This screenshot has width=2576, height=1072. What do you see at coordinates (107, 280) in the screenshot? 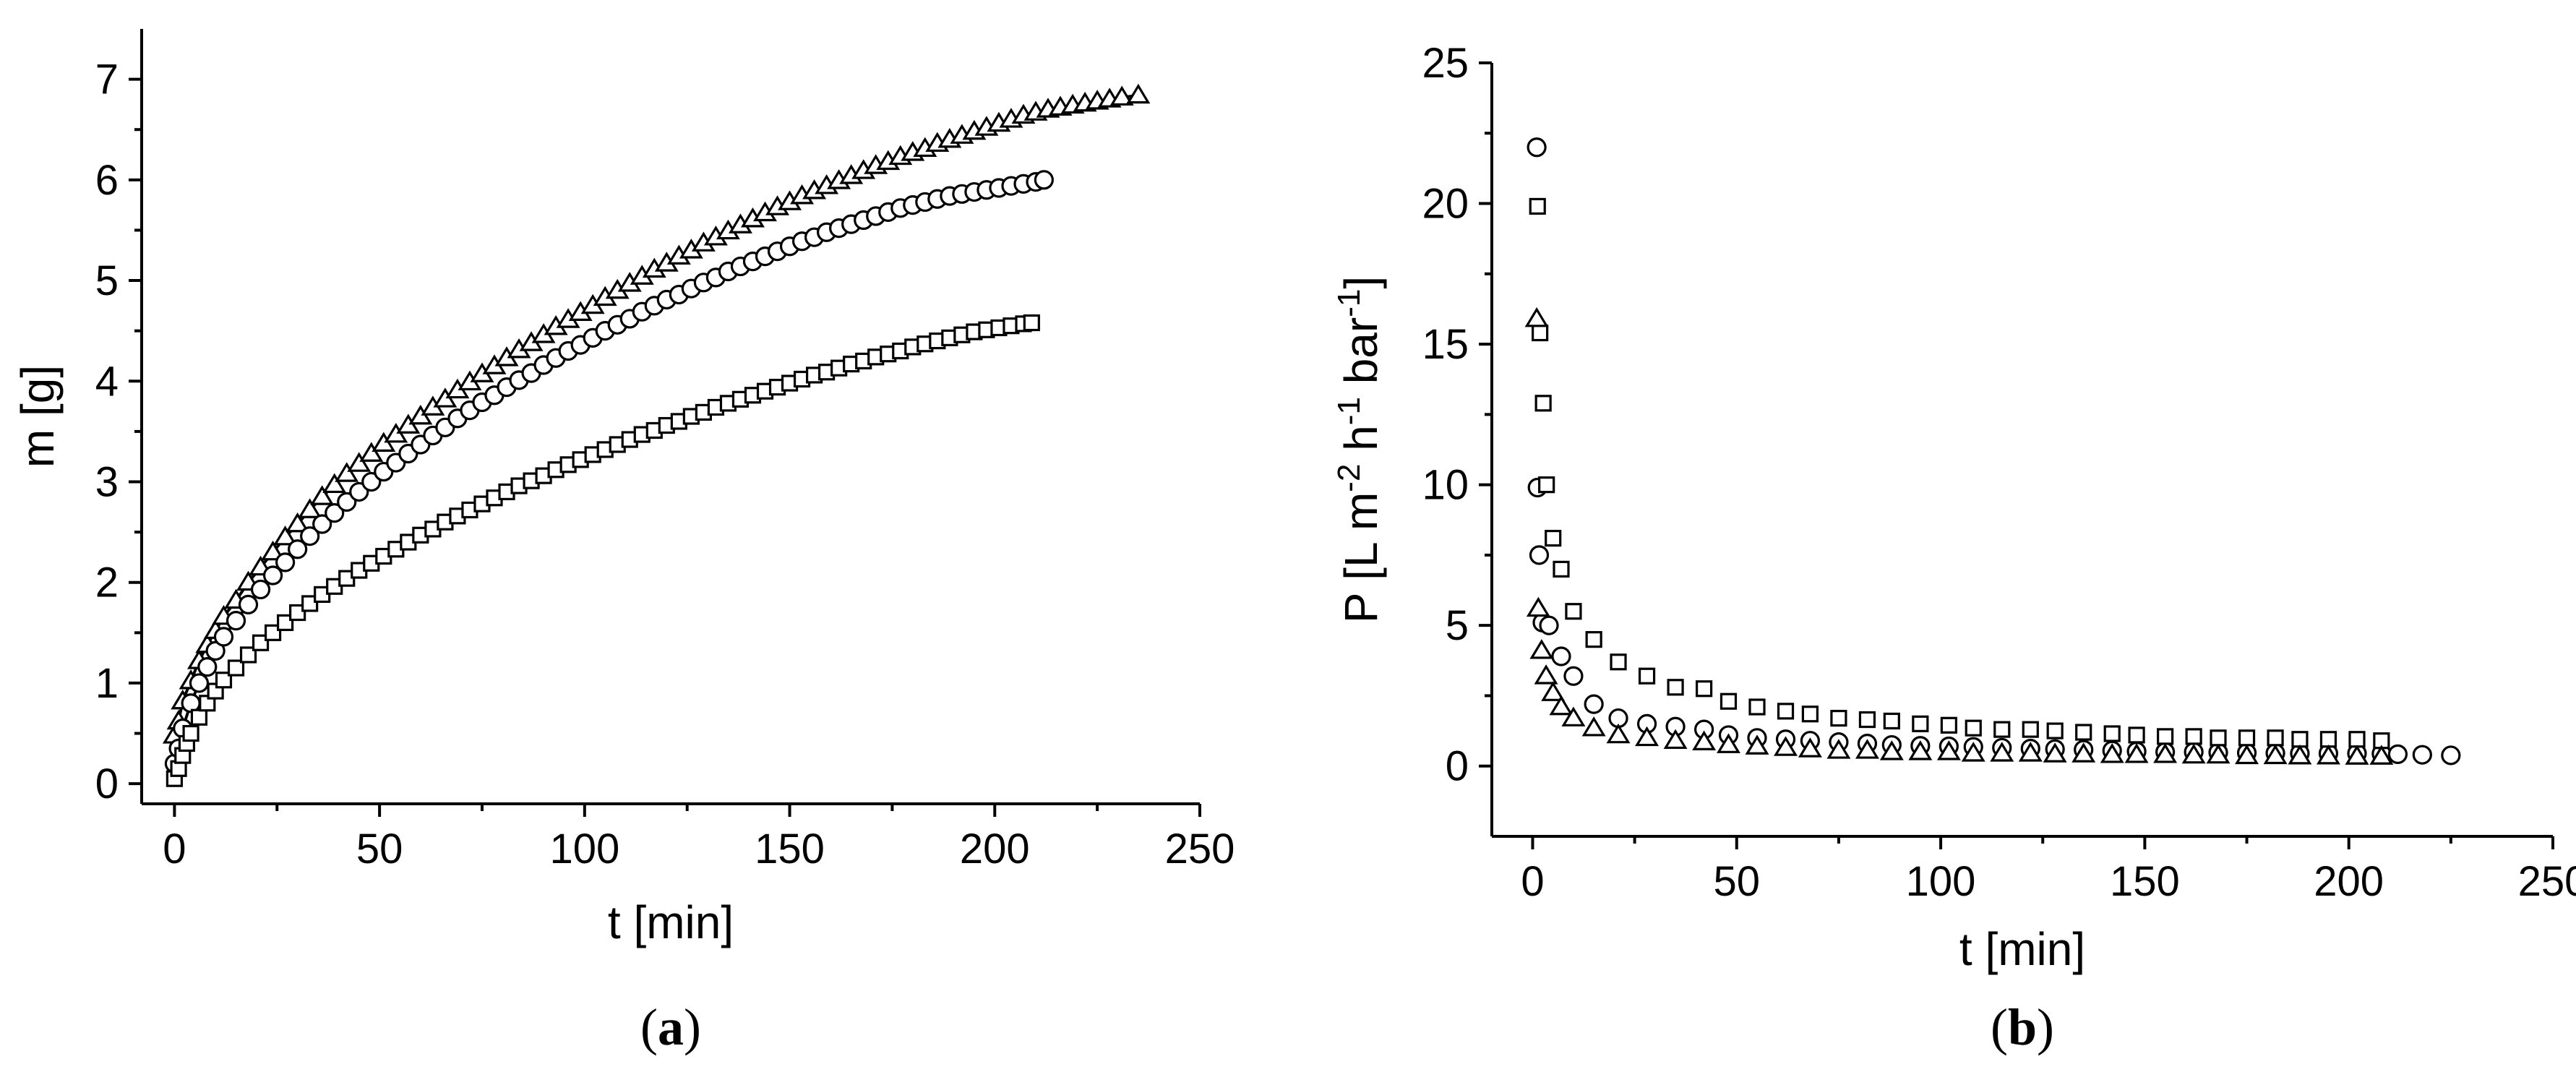
I see `panel-a-y-tick-label: 5` at bounding box center [107, 280].